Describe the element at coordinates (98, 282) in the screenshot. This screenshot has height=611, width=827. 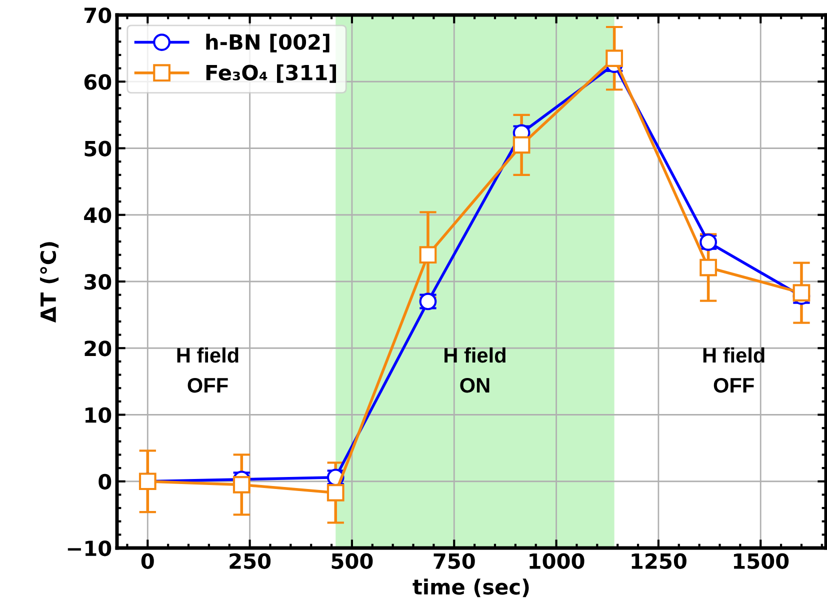
I see `y-tick-label: 30` at that location.